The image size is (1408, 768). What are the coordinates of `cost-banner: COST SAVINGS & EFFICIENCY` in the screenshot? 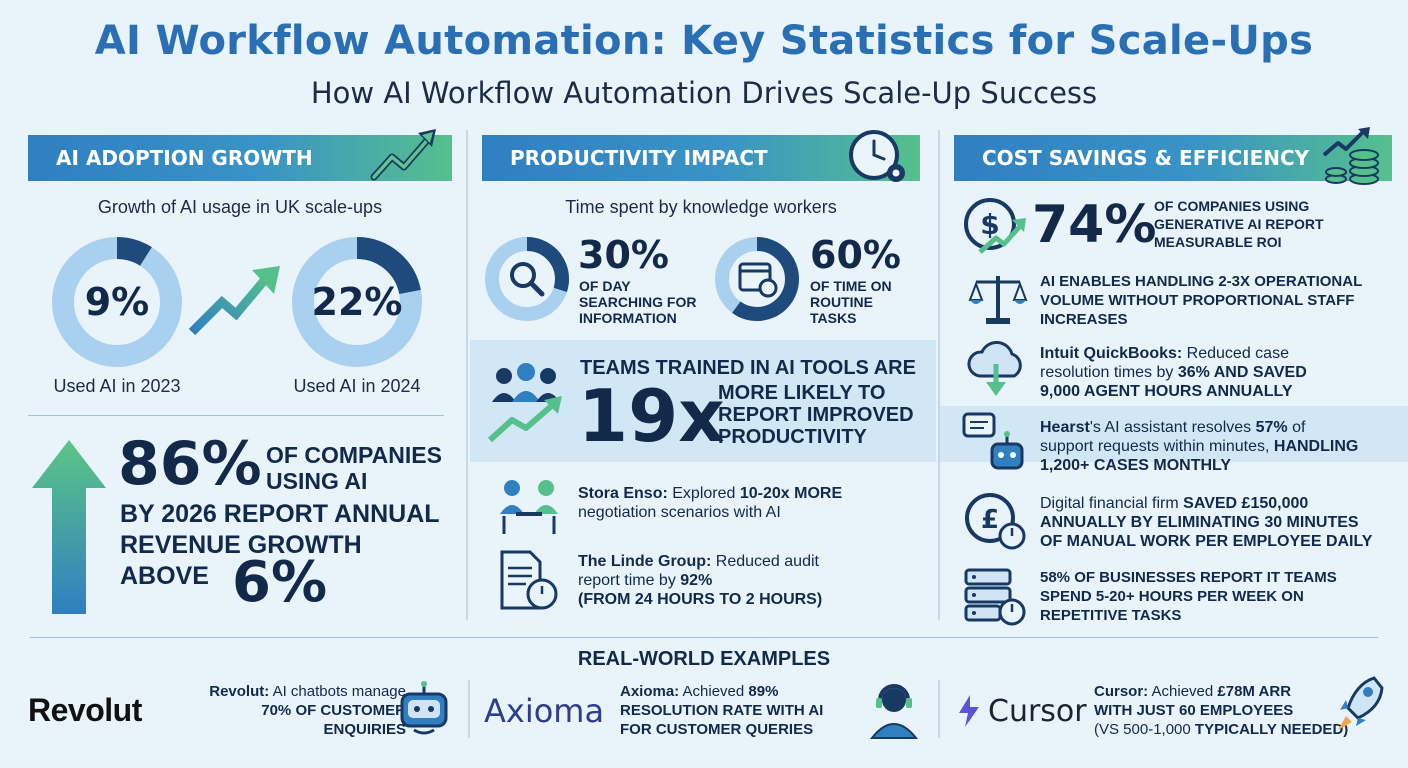 It's located at (1173, 156).